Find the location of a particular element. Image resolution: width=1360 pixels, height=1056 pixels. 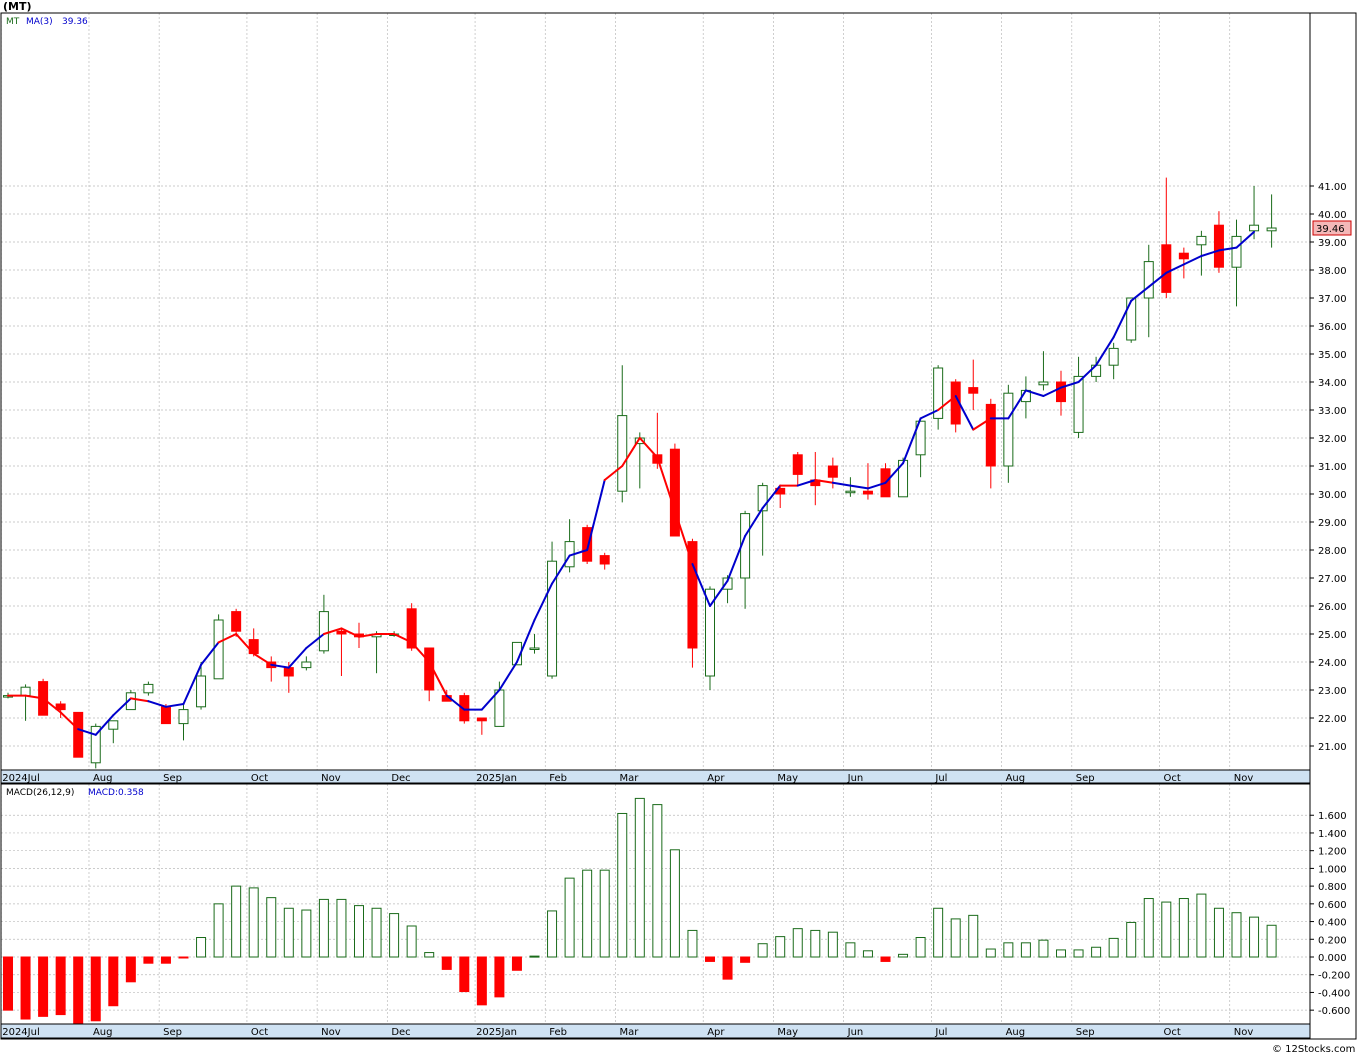

month-label: Oct is located at coordinates (259, 1032).